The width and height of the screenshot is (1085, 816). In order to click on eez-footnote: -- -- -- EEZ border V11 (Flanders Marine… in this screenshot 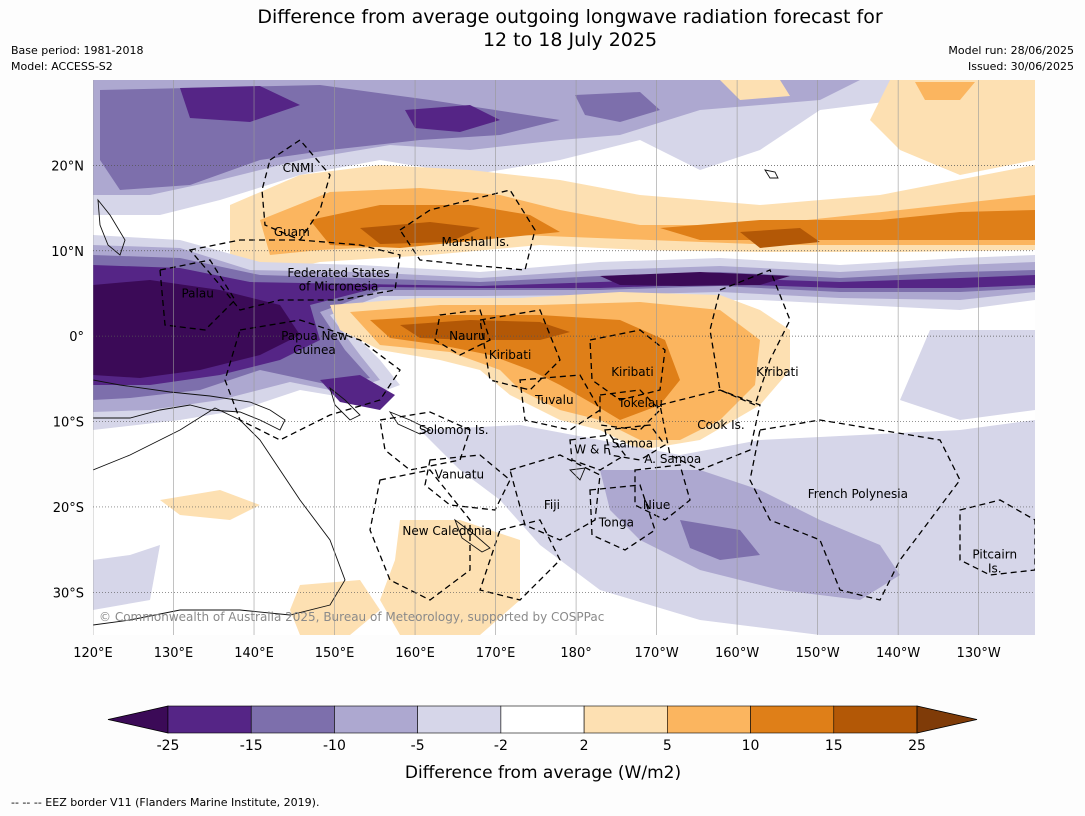, I will do `click(165, 802)`.